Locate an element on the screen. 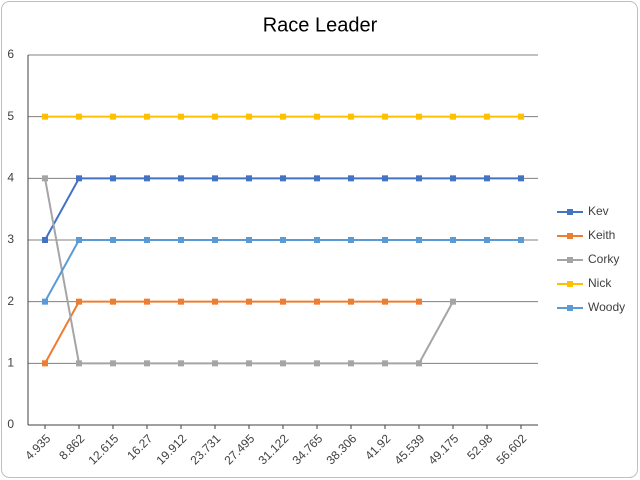 This screenshot has height=480, width=640. y-tick-label: 0 is located at coordinates (10, 424).